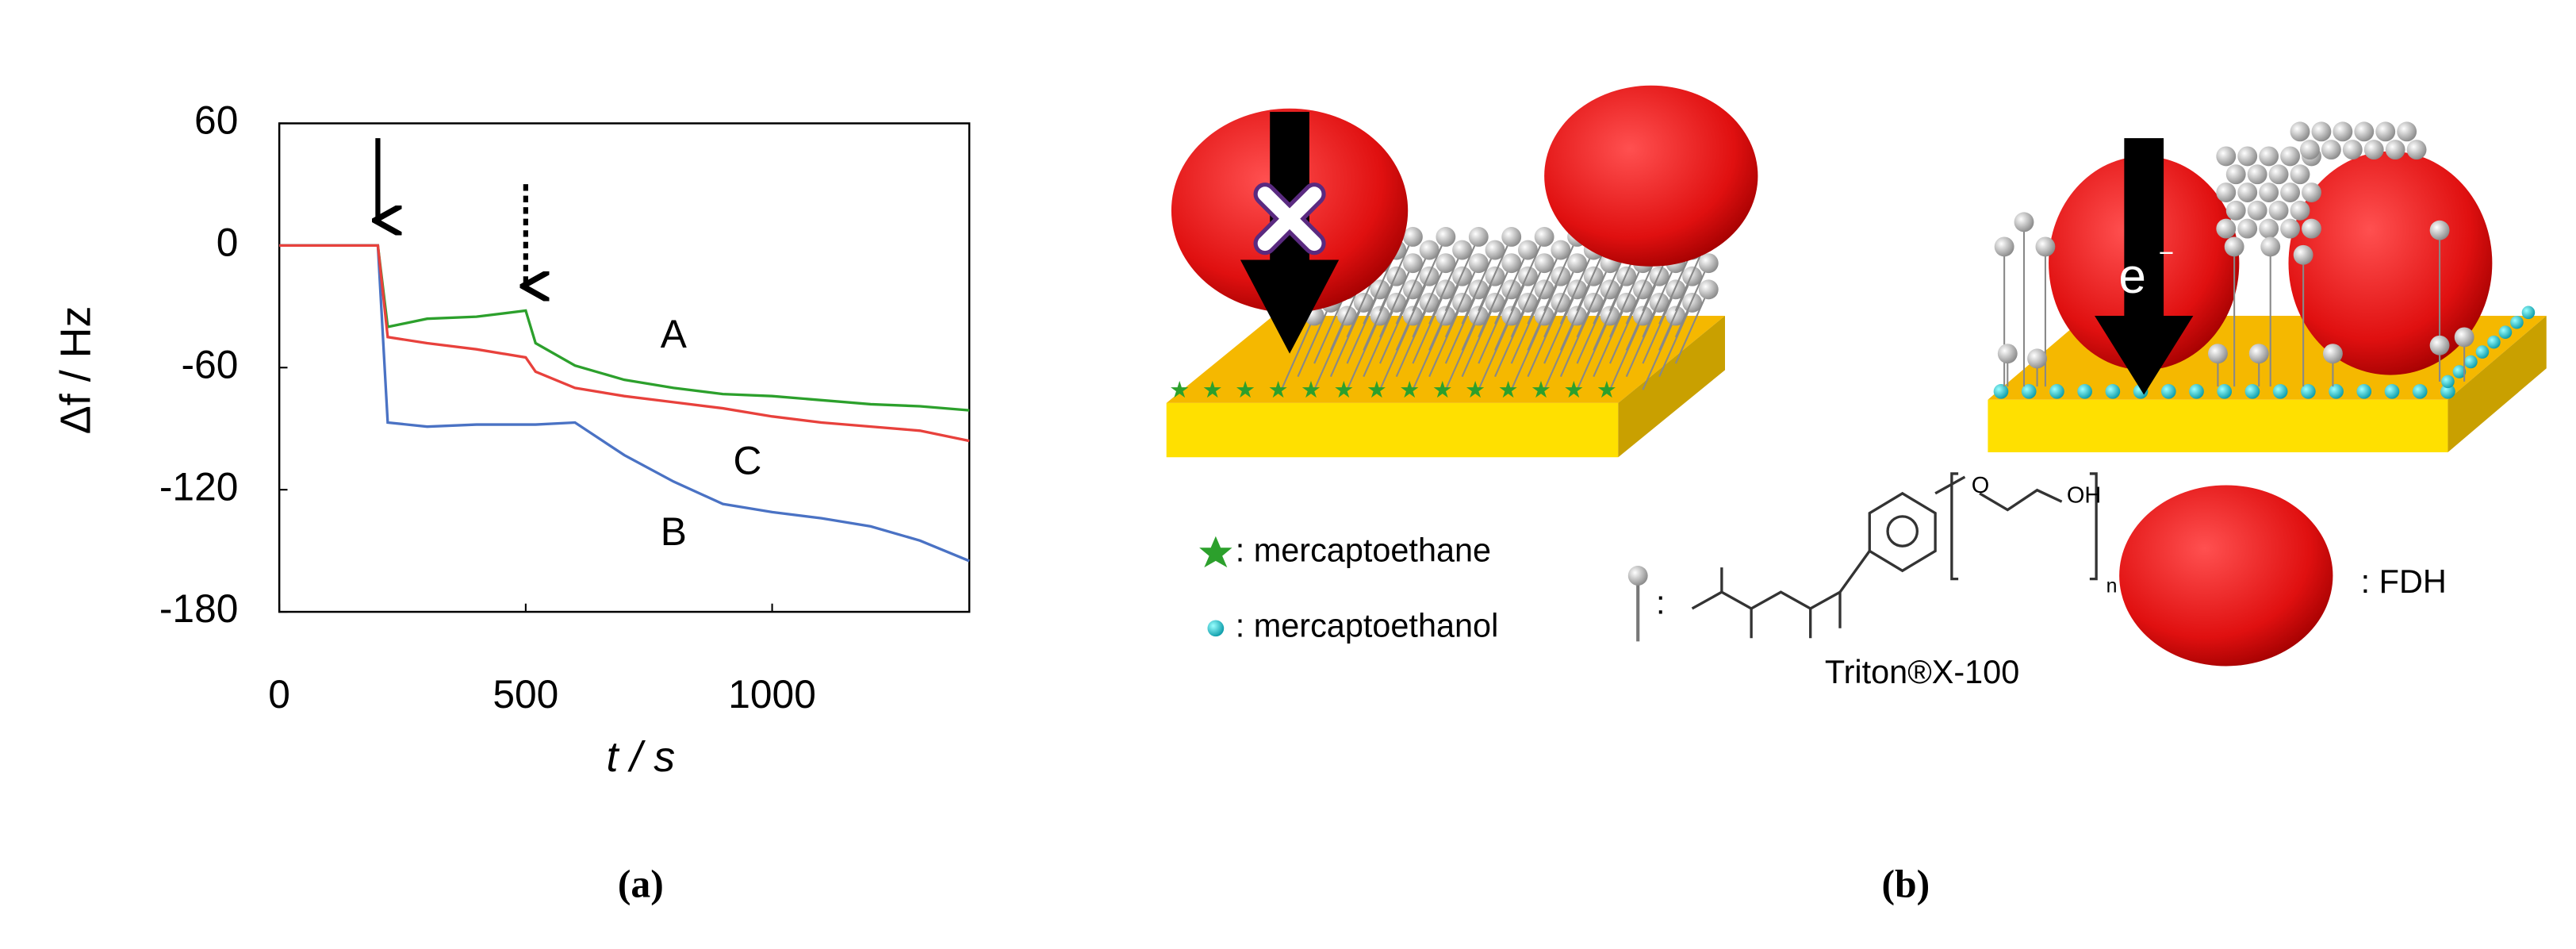 The width and height of the screenshot is (2576, 949). I want to click on series-label: A, so click(675, 334).